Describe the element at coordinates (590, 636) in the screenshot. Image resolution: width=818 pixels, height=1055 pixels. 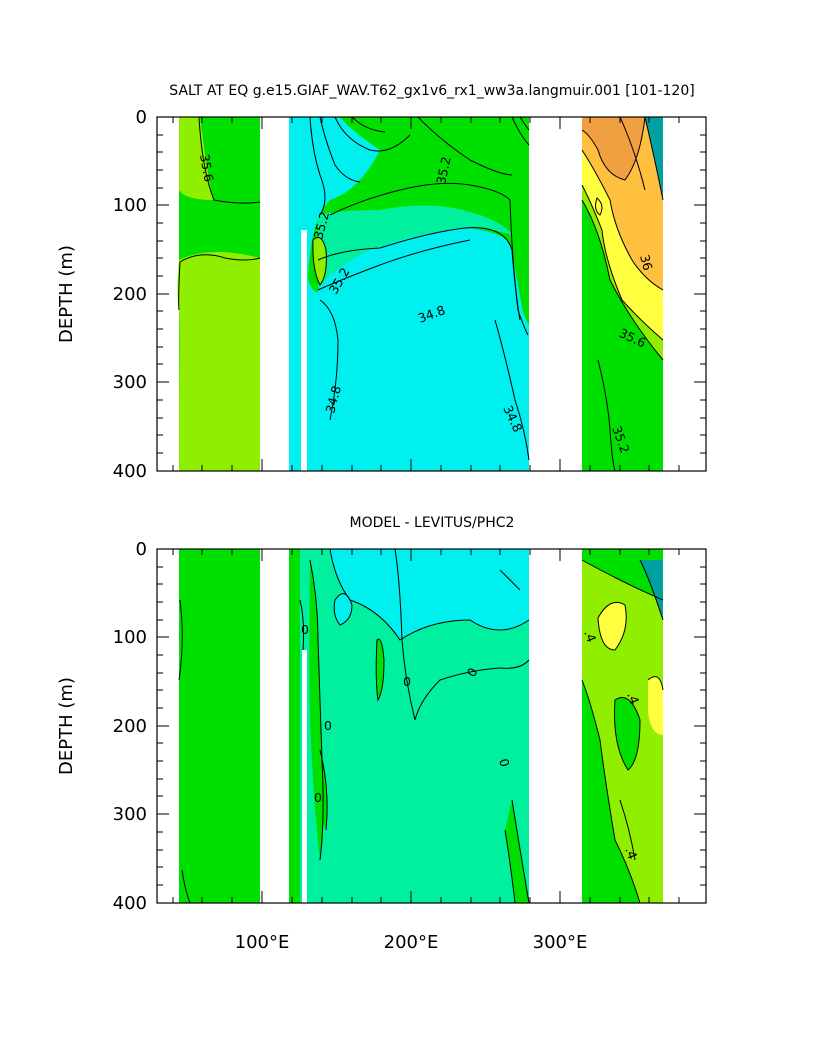
I see `bottom-contour-label-7: .4` at that location.